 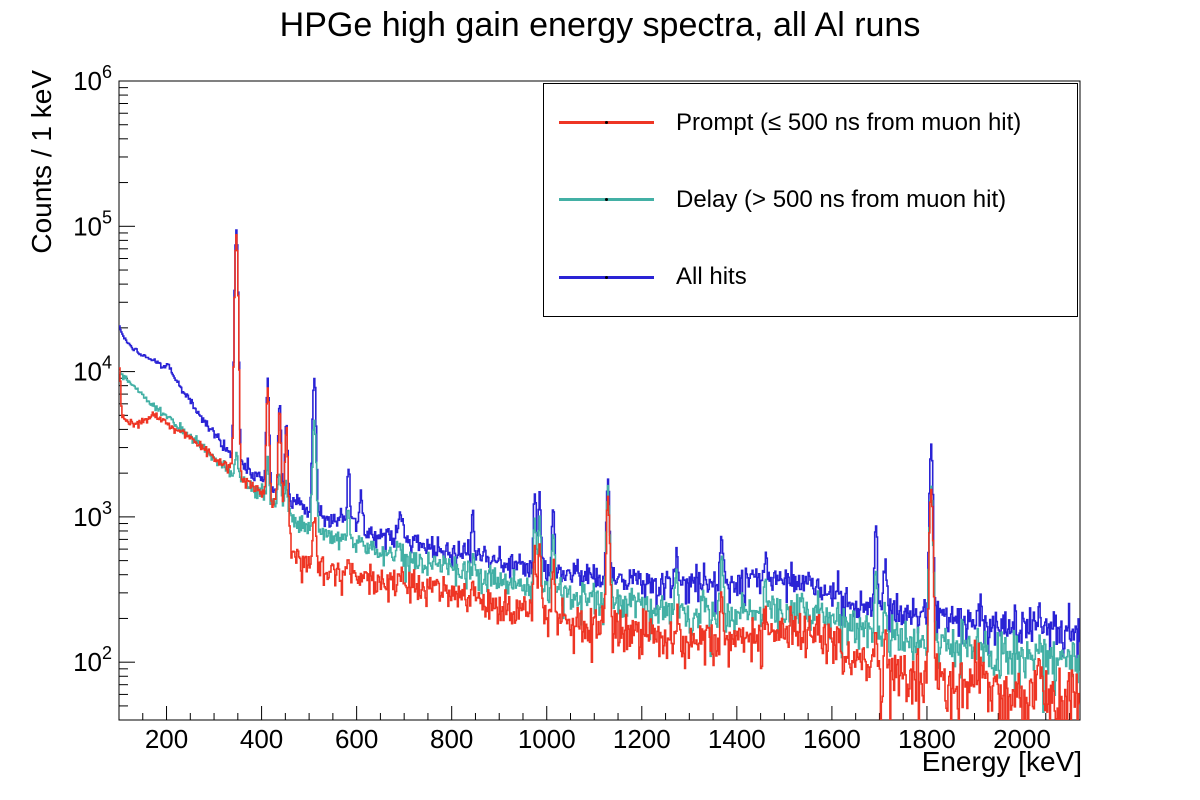 I want to click on legend-item-prompt: Prompt (≤ 500 ns from muon hit), so click(x=810, y=123).